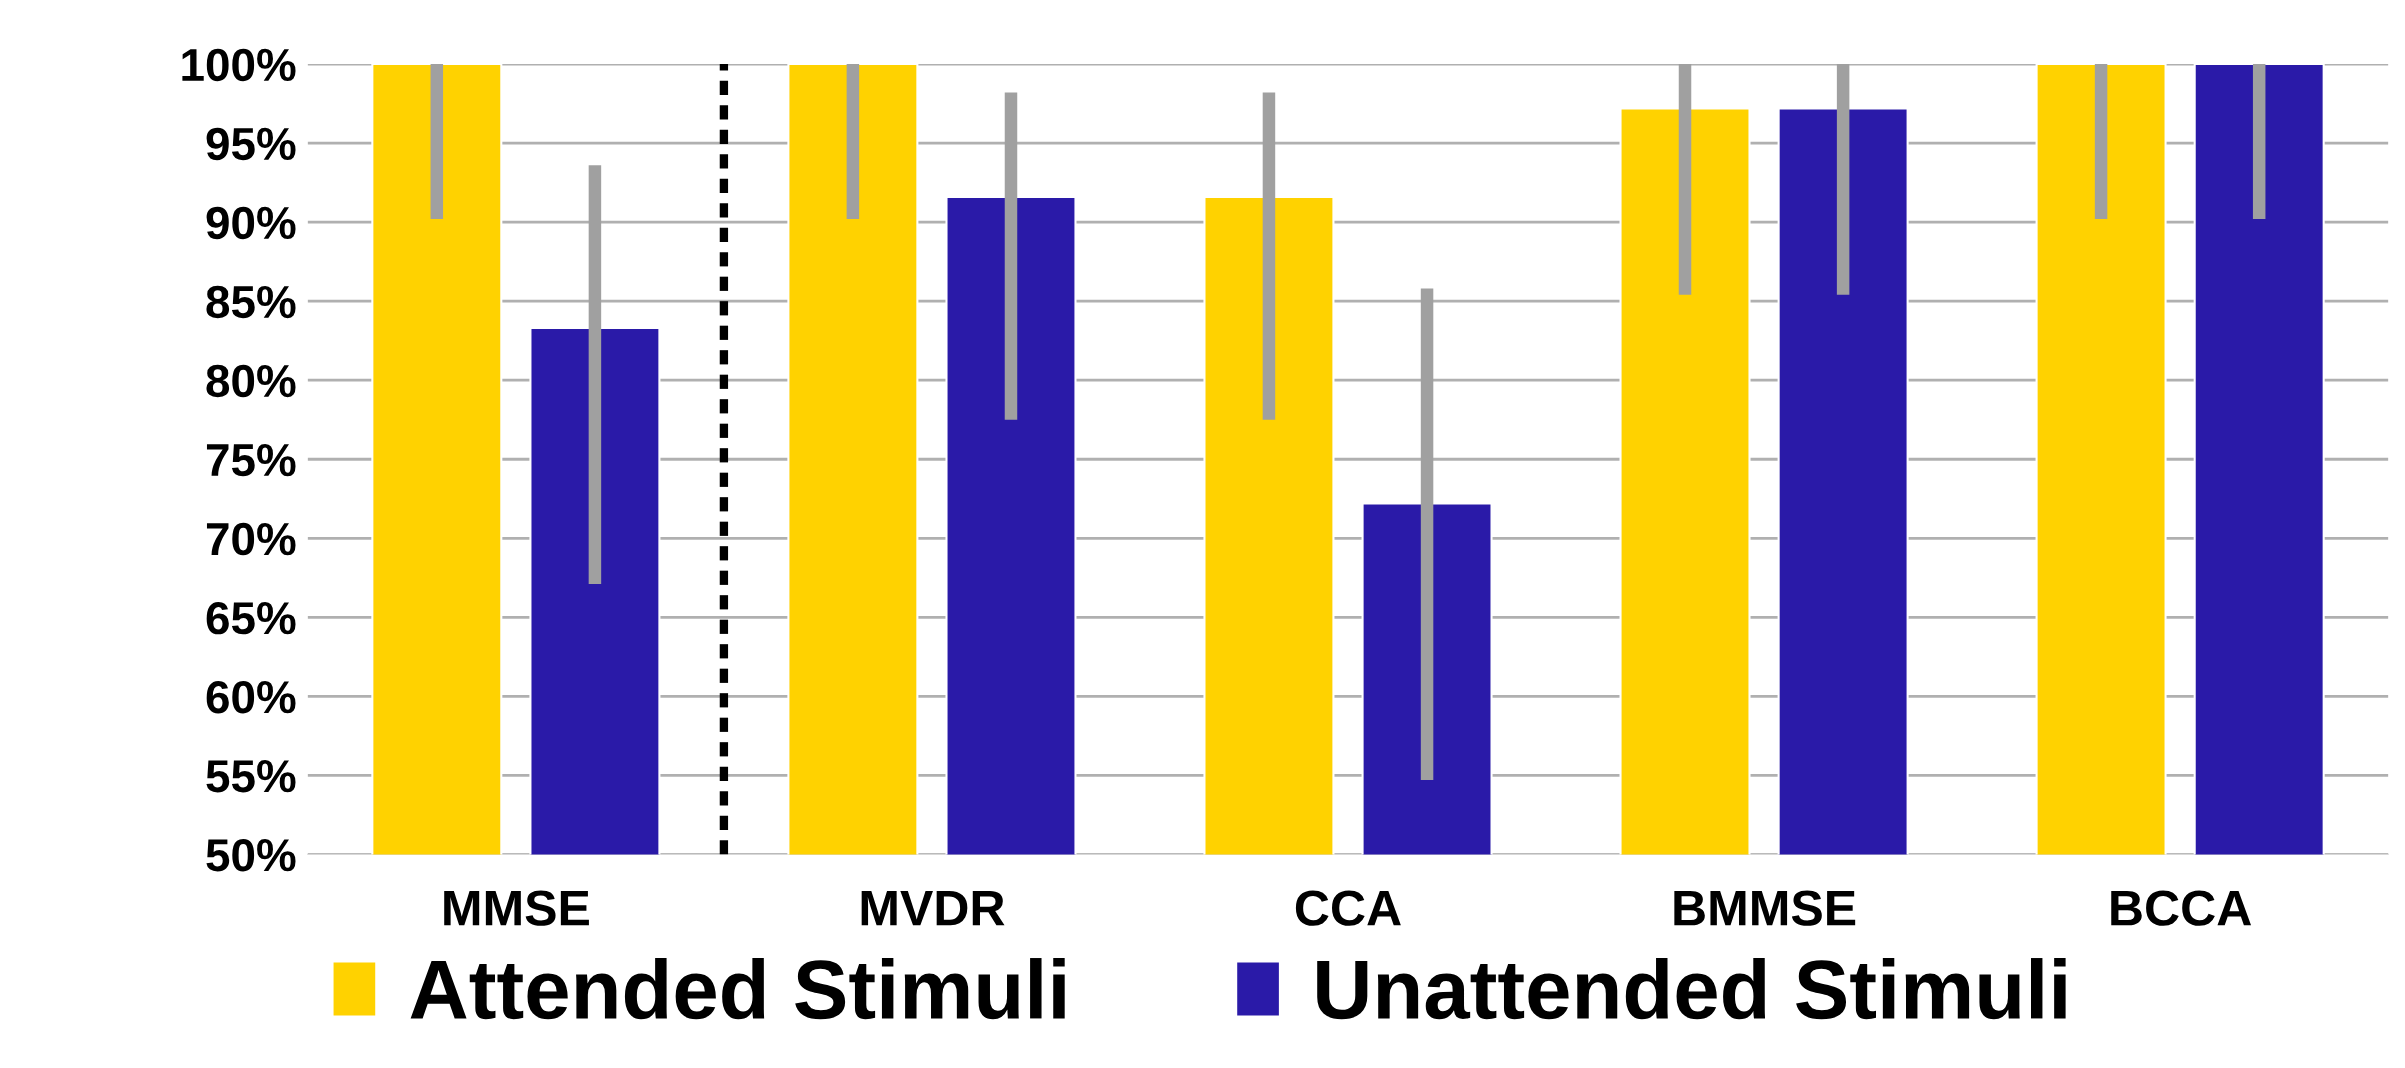  What do you see at coordinates (933, 908) in the screenshot?
I see `x-tick-label: MVDR` at bounding box center [933, 908].